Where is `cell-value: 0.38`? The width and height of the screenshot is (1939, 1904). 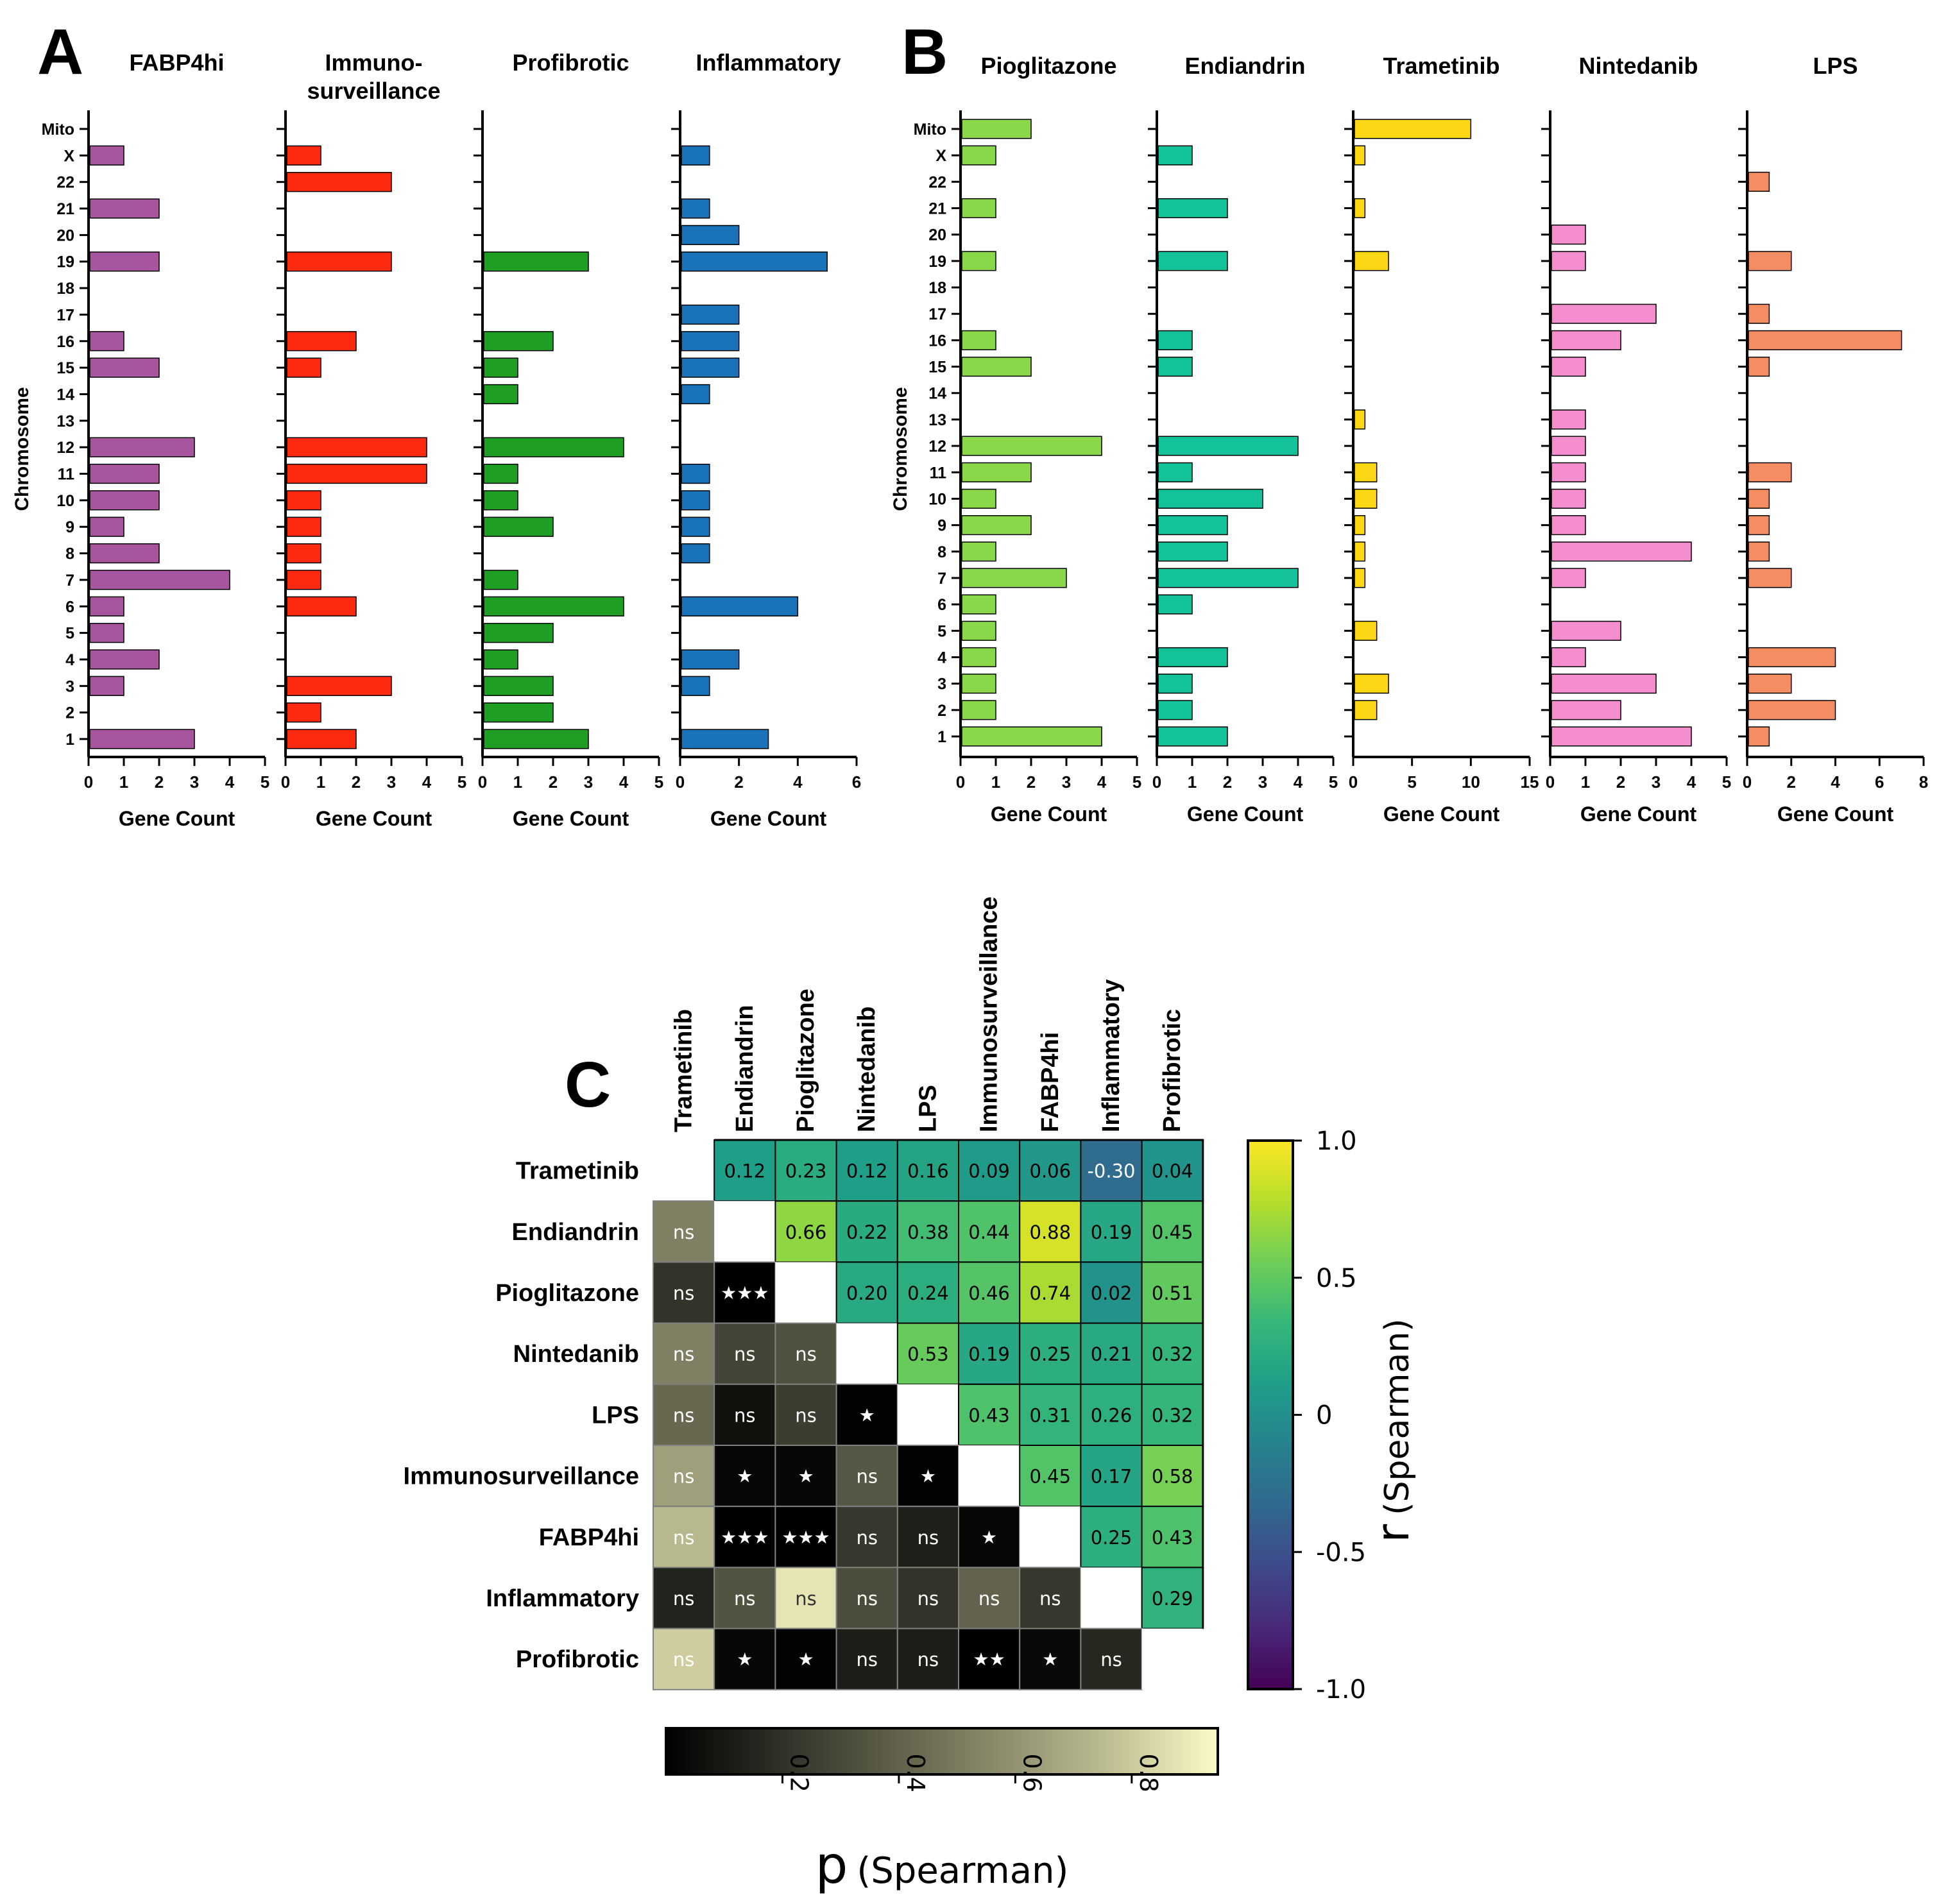
cell-value: 0.38 is located at coordinates (928, 1232).